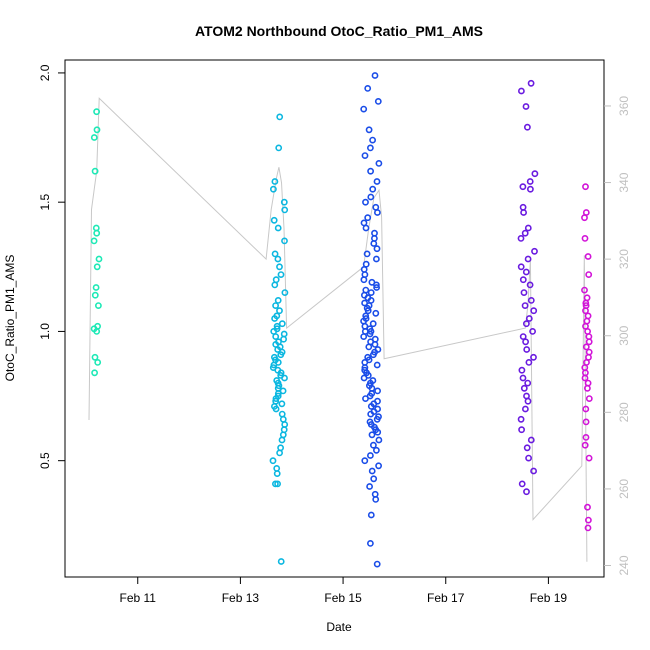  What do you see at coordinates (446, 598) in the screenshot?
I see `x-tick-label: Feb 17` at bounding box center [446, 598].